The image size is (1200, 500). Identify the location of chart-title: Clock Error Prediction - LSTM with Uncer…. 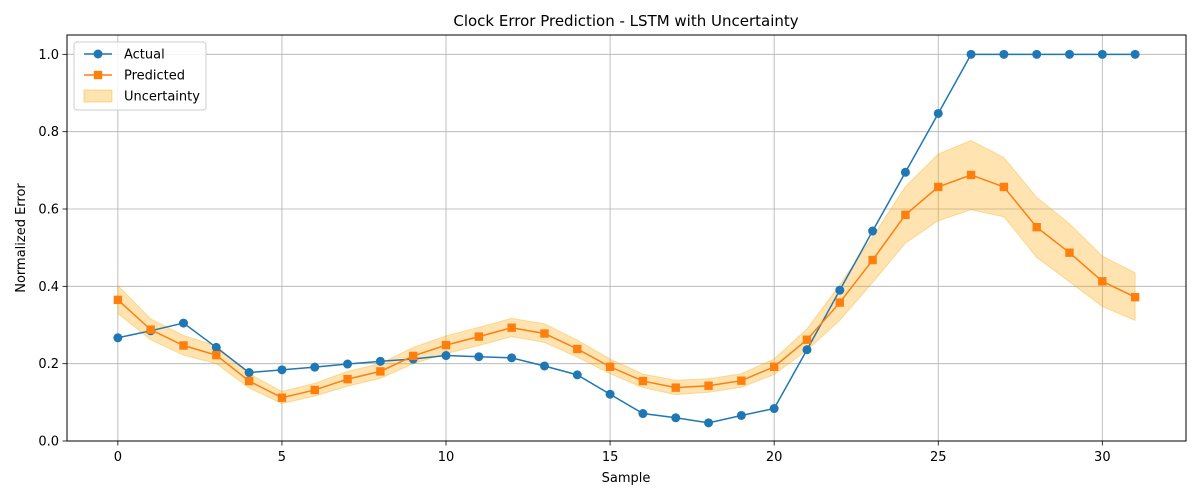
(625, 21).